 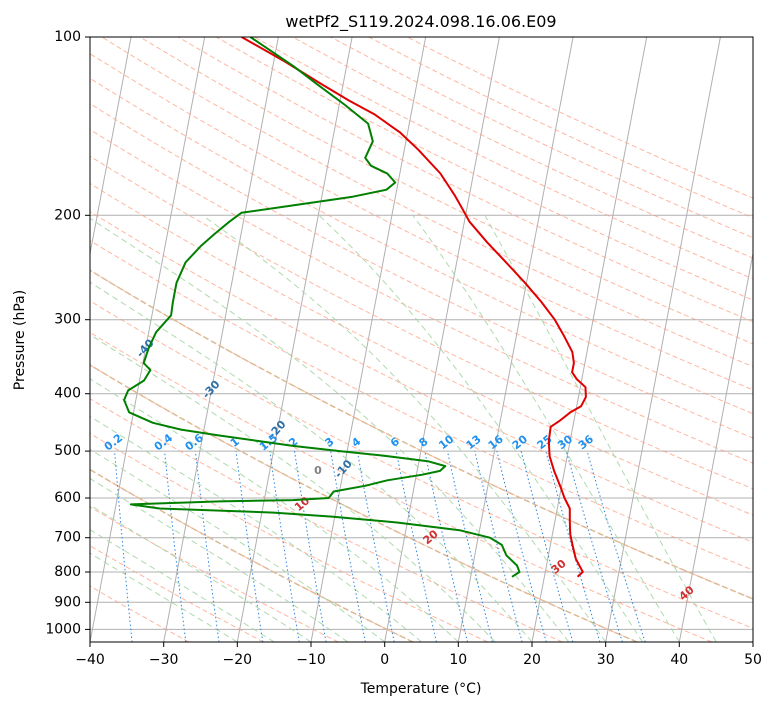 What do you see at coordinates (753, 660) in the screenshot?
I see `x-tick-label: 50` at bounding box center [753, 660].